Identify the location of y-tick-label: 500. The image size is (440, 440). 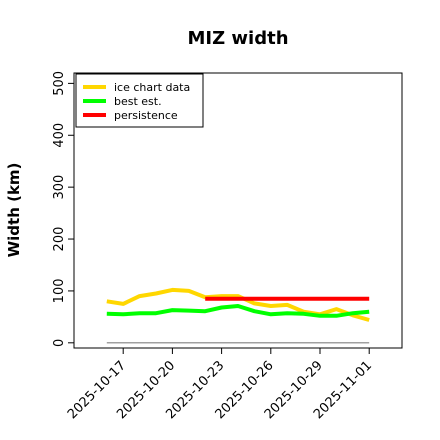
(59, 83).